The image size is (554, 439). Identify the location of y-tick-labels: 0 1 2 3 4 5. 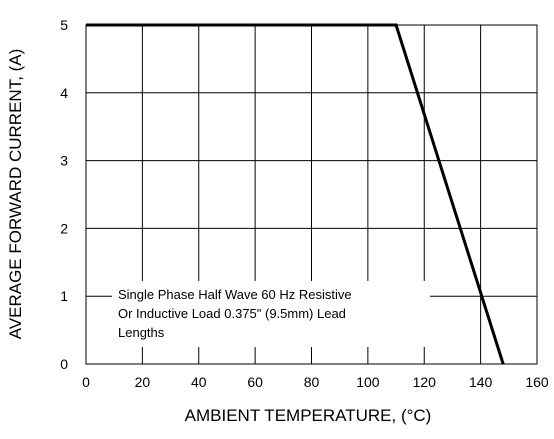
(64, 194).